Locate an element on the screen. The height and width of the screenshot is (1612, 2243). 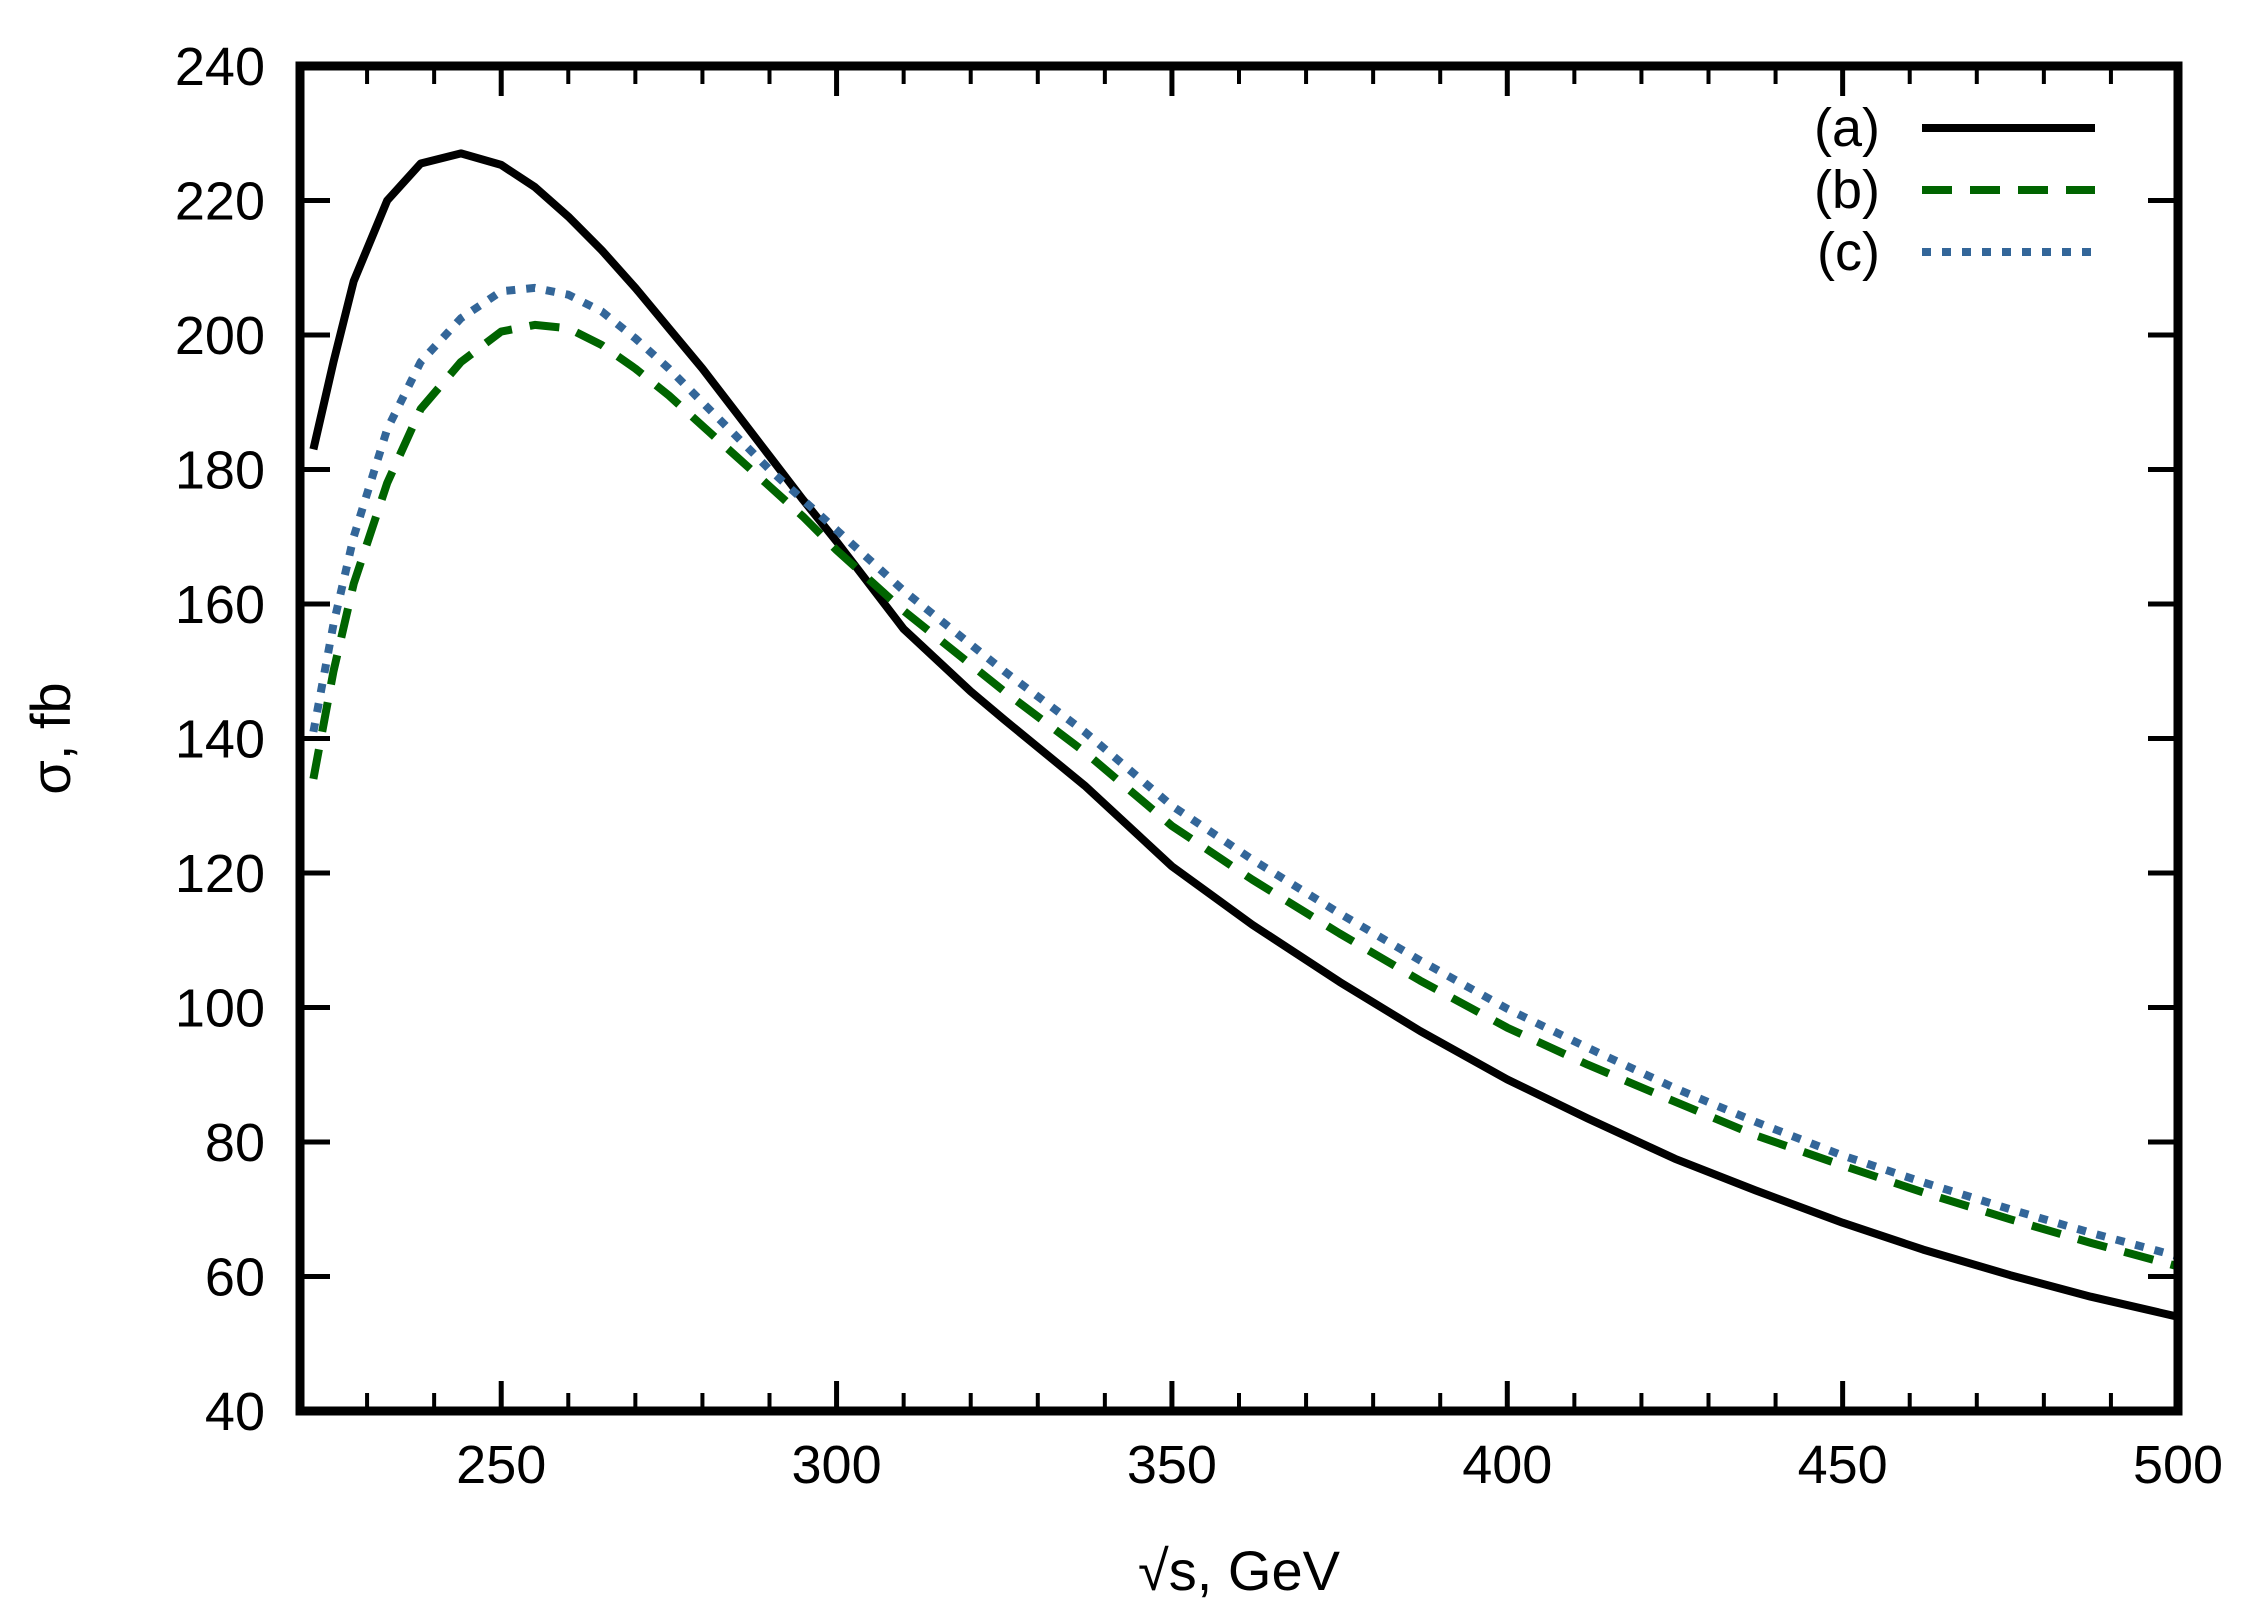
x-tick-label: 400 is located at coordinates (1507, 1465).